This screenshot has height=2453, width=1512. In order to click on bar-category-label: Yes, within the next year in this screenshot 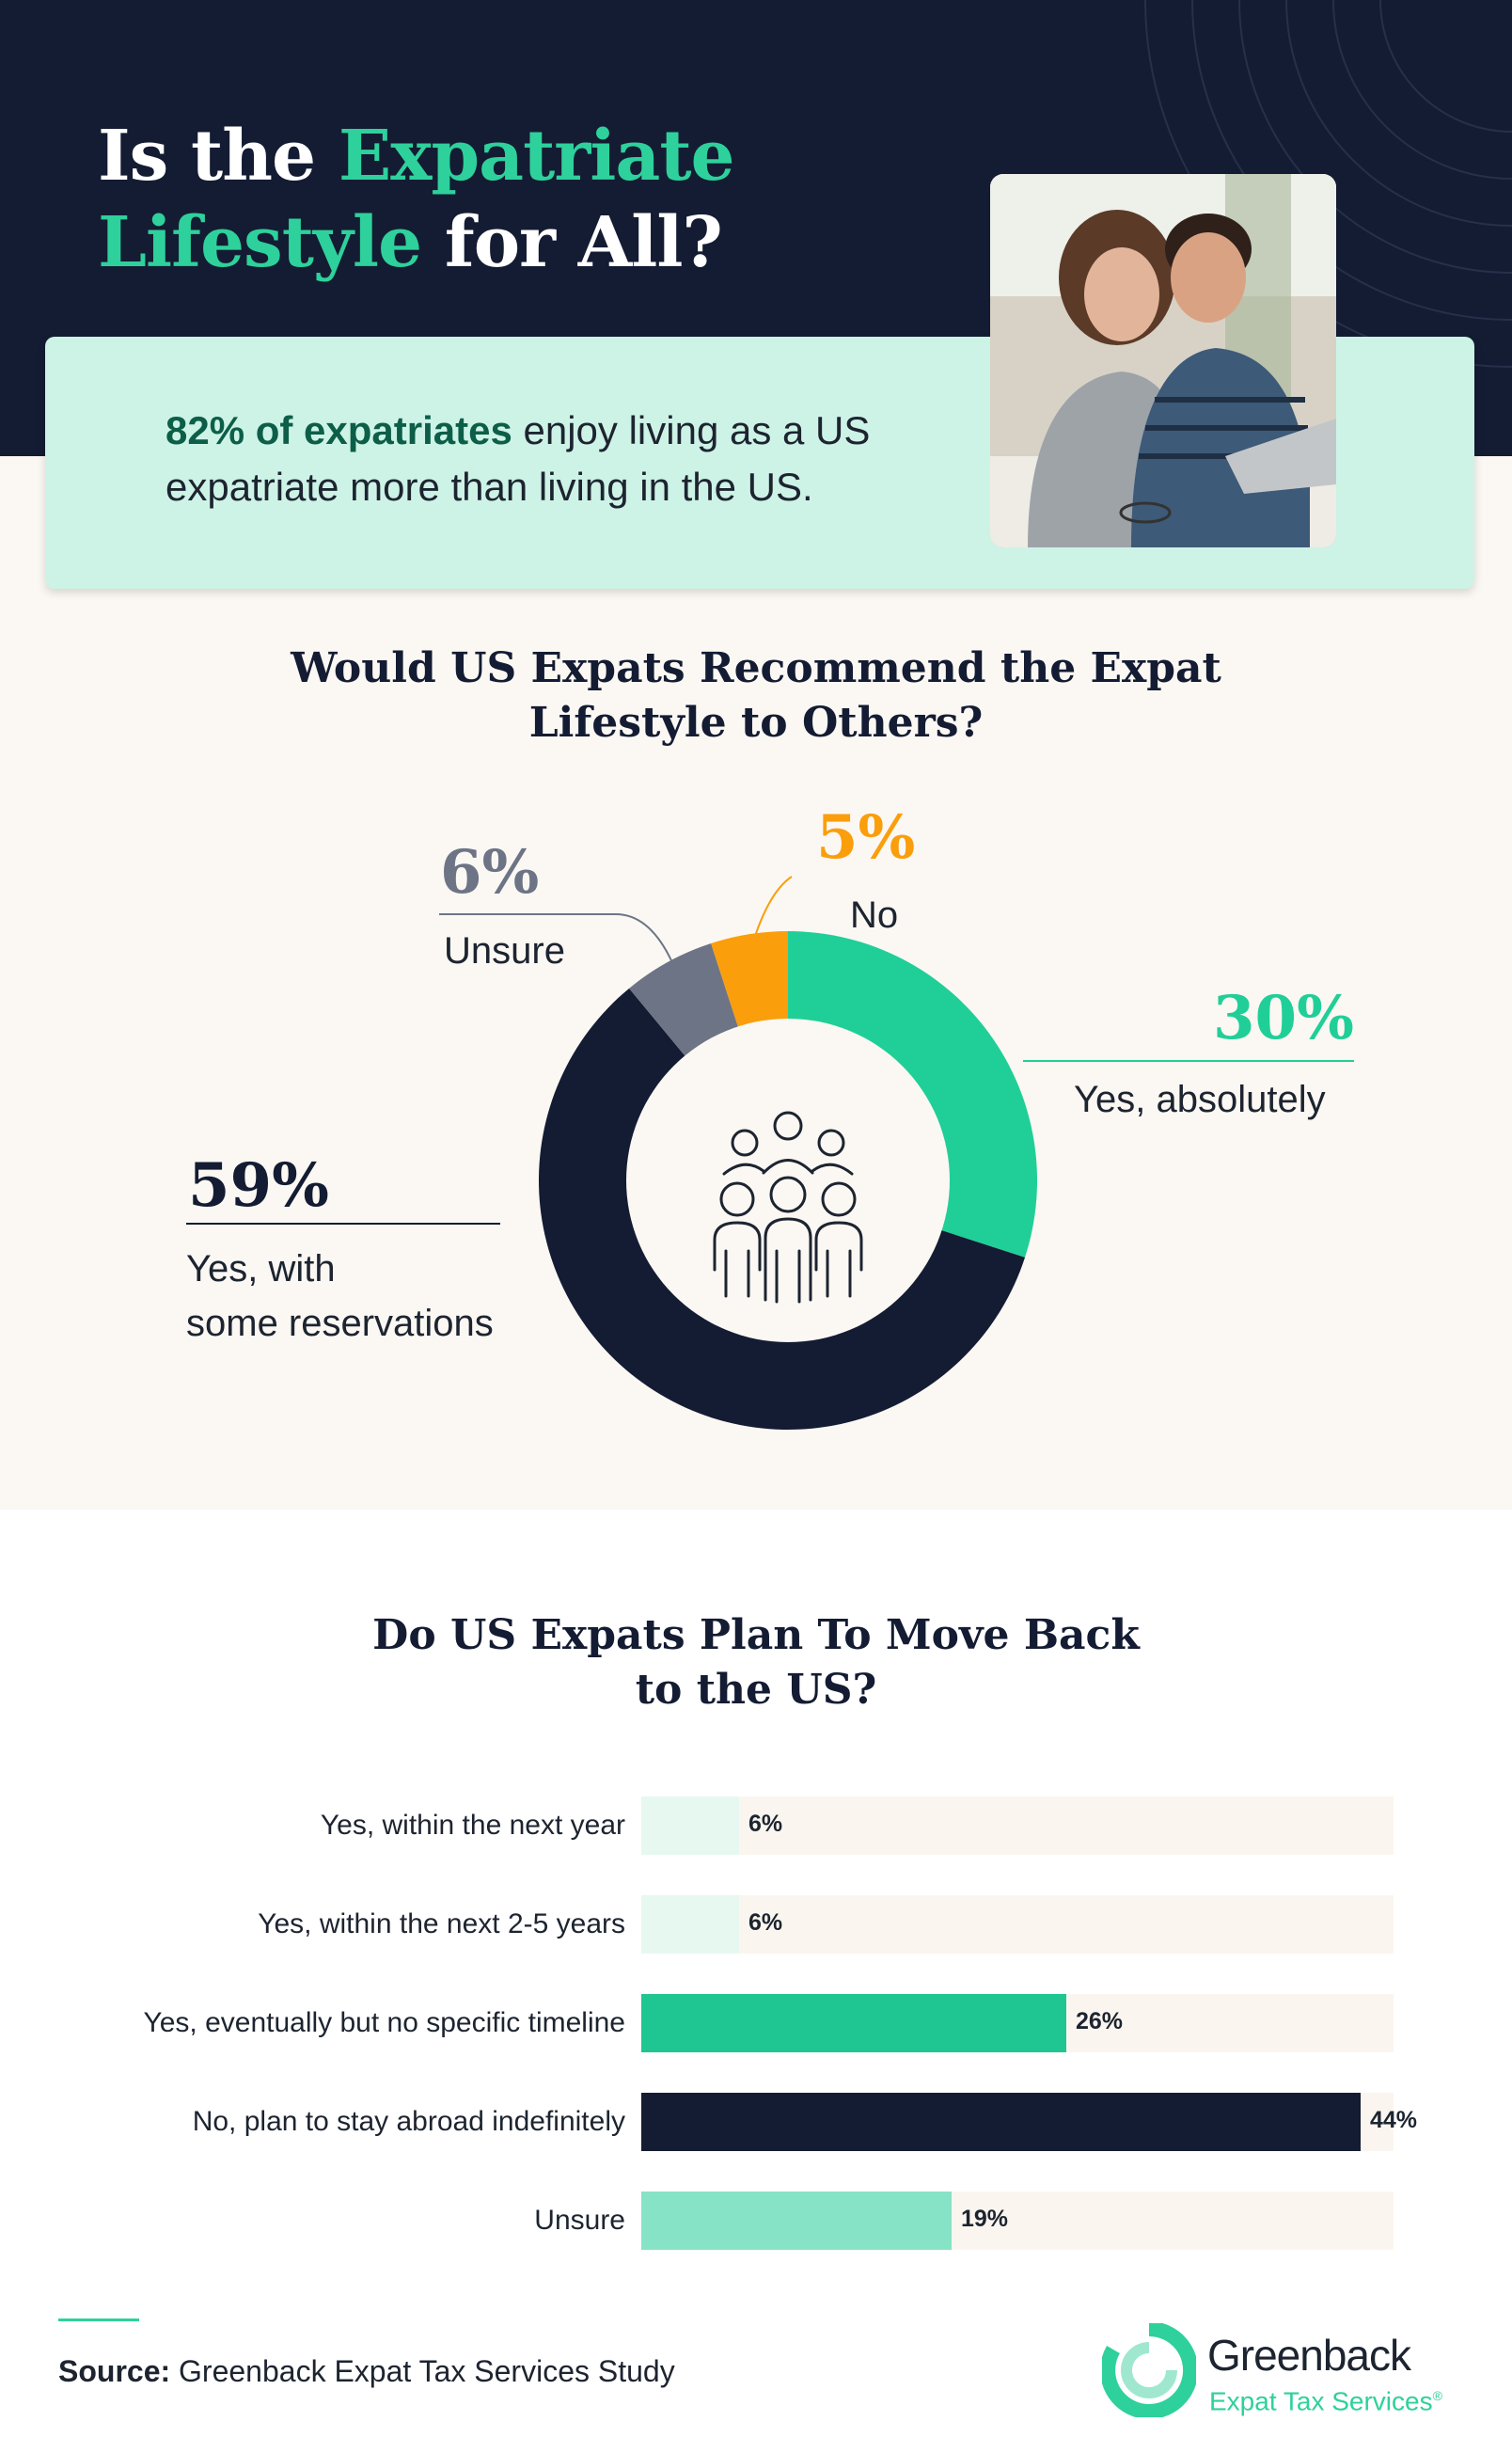, I will do `click(472, 1825)`.